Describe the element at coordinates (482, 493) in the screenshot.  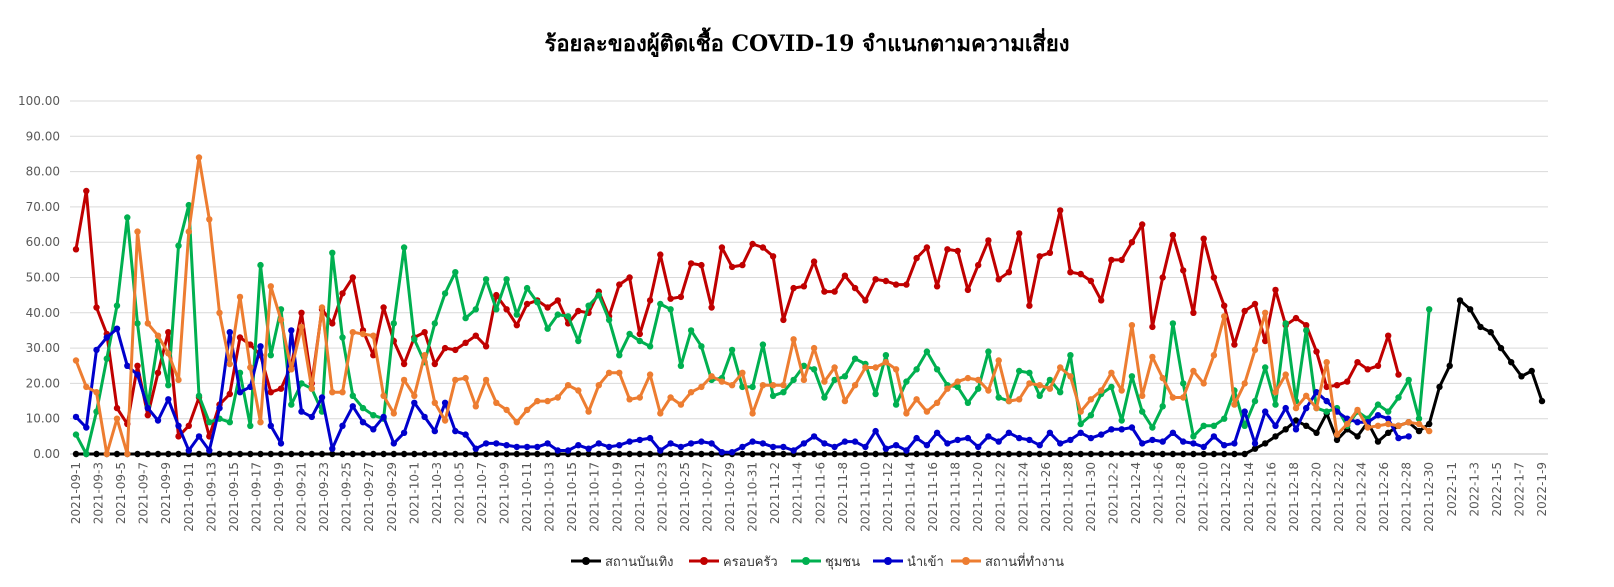
I see `x-tick-label: 2021-10-7` at that location.